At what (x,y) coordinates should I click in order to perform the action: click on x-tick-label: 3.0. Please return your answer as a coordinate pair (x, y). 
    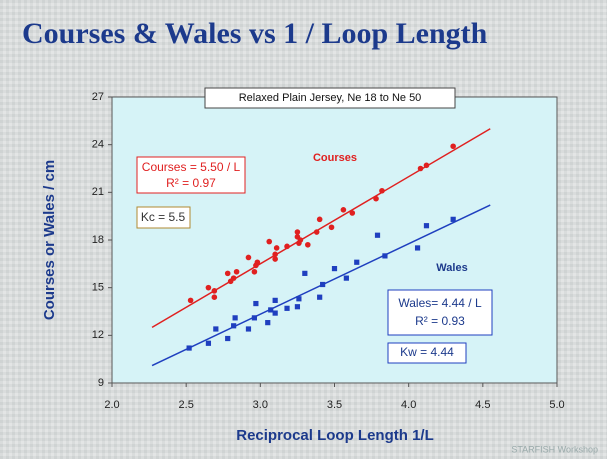
    Looking at the image, I should click on (260, 405).